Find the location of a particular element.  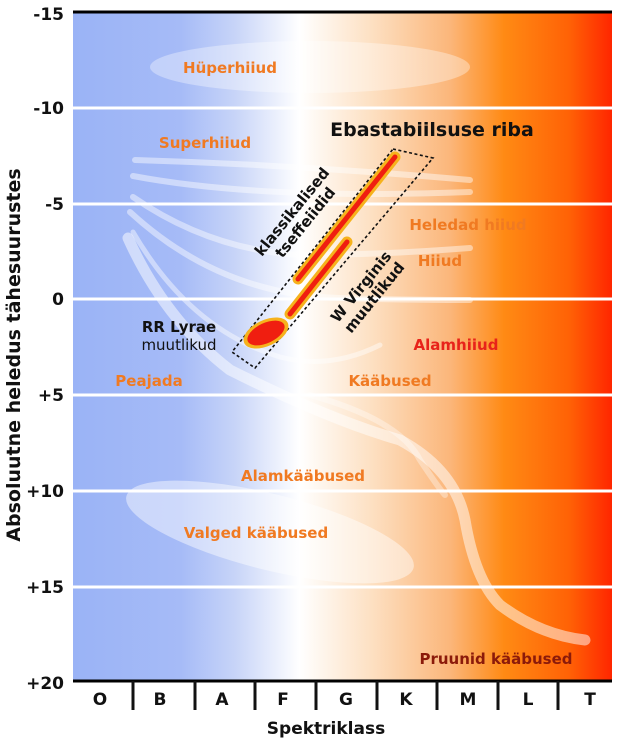

white-dwarf-region is located at coordinates (270, 532).